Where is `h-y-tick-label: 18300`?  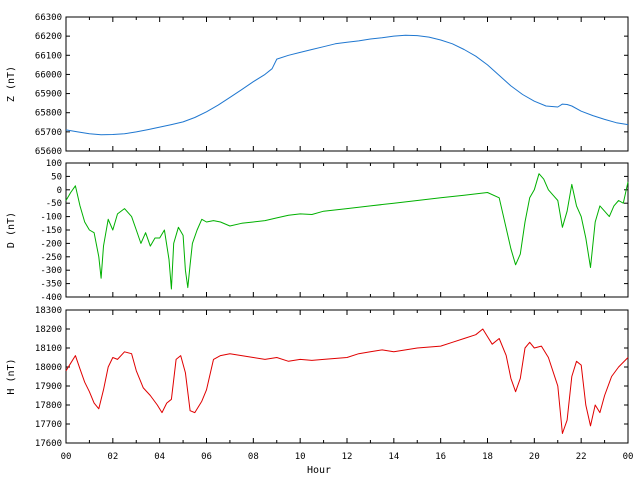 h-y-tick-label: 18300 is located at coordinates (48, 311).